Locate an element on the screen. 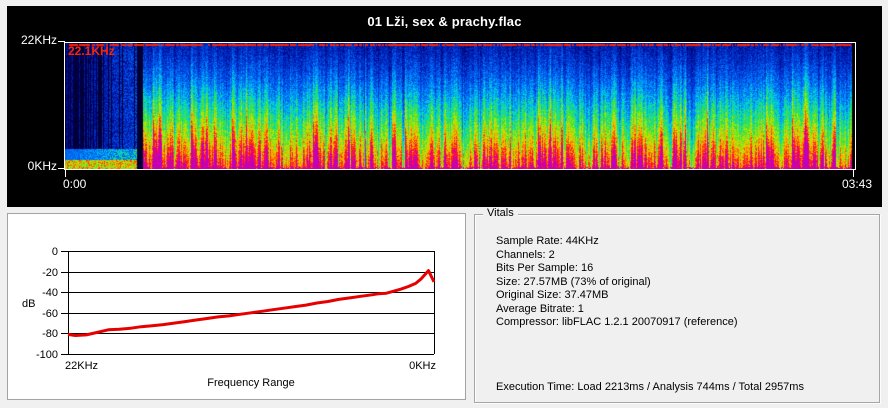 This screenshot has width=888, height=408. y-tick-label: -20 is located at coordinates (50, 272).